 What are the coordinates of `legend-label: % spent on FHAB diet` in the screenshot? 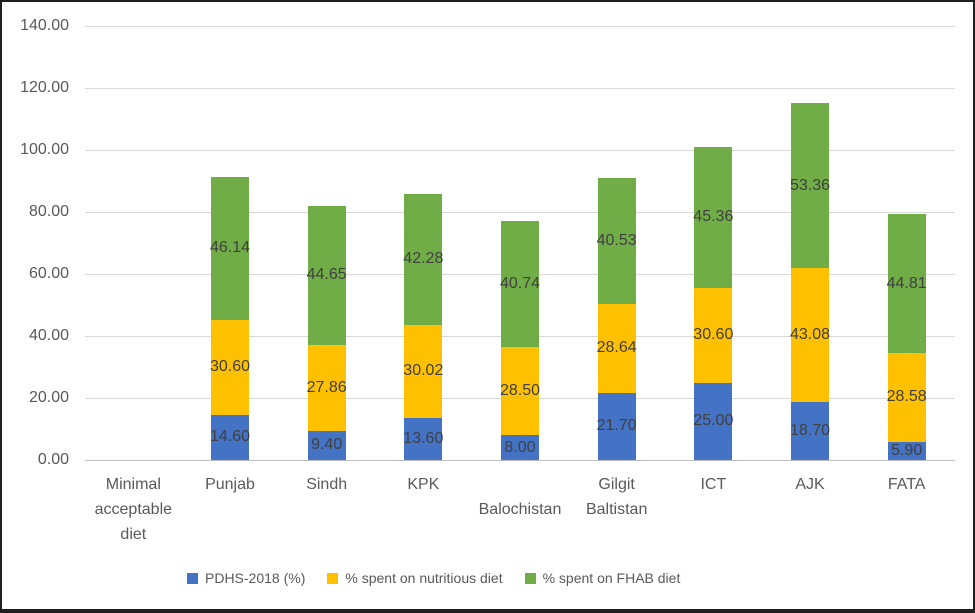 It's located at (611, 578).